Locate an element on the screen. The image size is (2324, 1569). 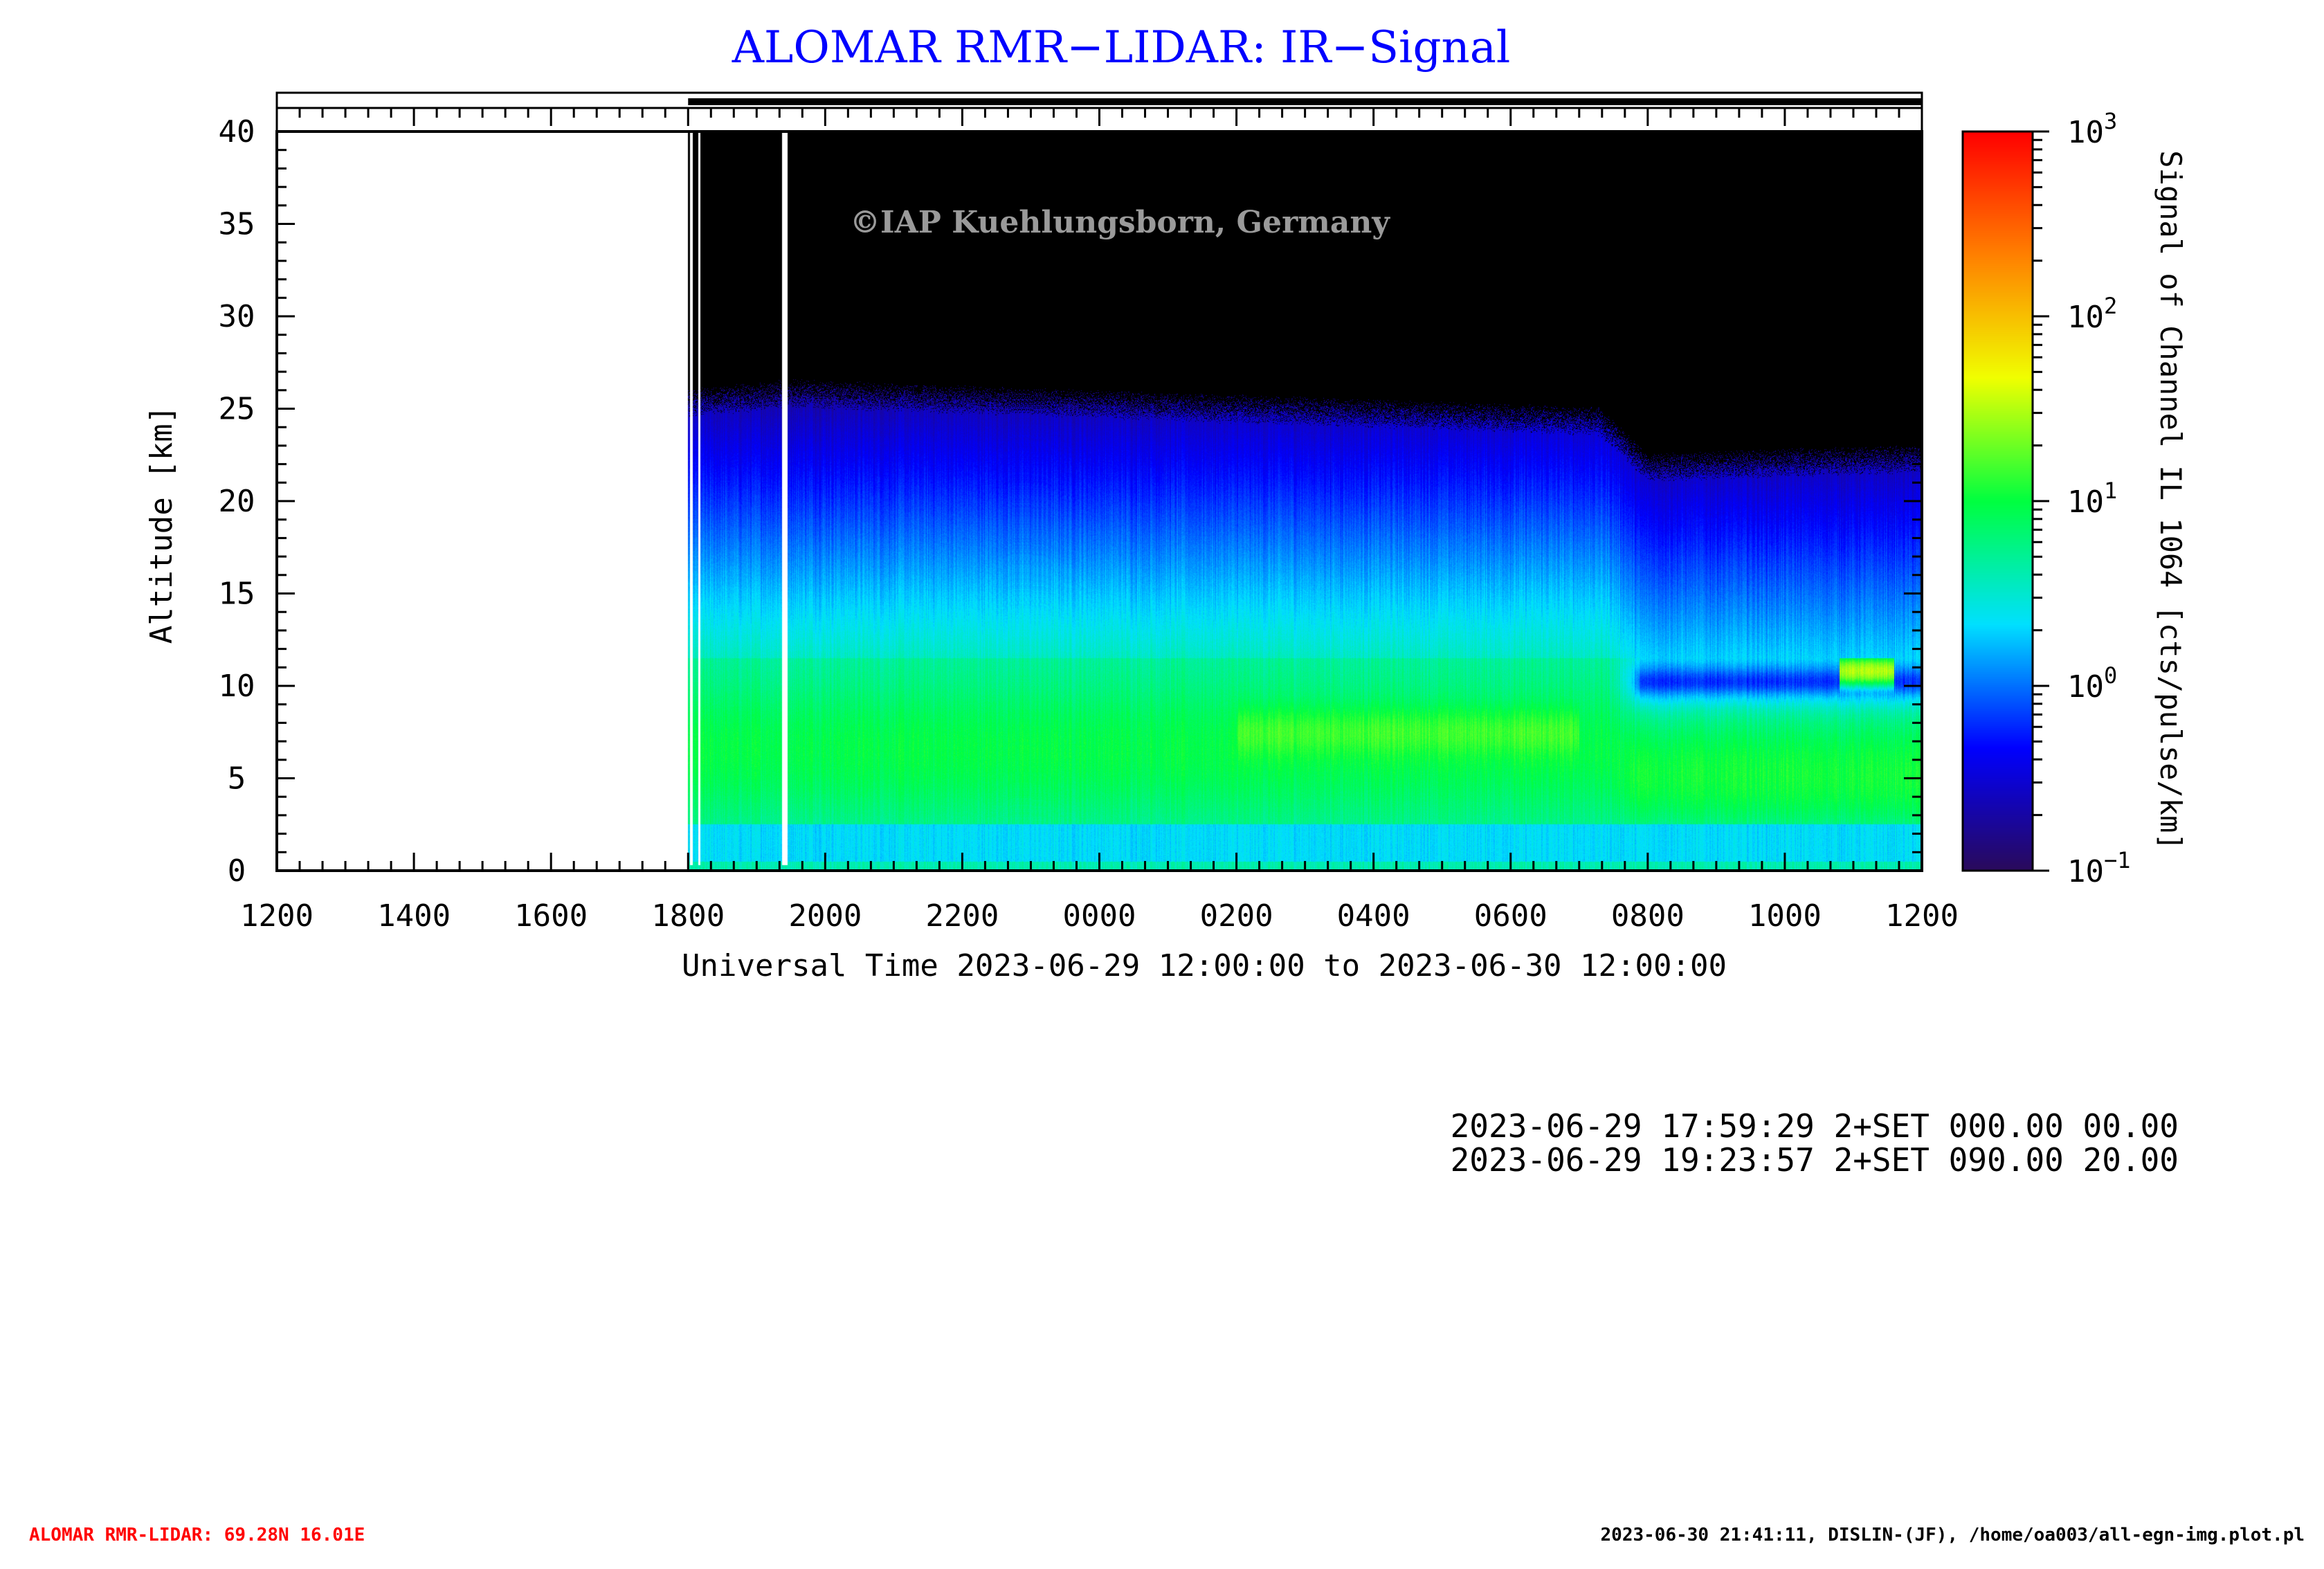
y-tick-label: 15 is located at coordinates (237, 594).